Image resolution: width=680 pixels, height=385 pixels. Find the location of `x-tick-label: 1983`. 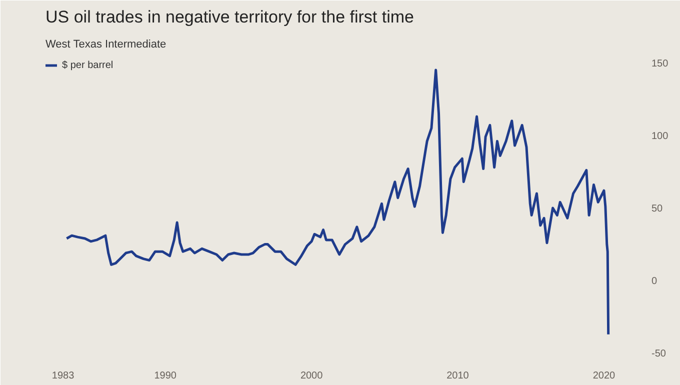

x-tick-label: 1983 is located at coordinates (63, 376).